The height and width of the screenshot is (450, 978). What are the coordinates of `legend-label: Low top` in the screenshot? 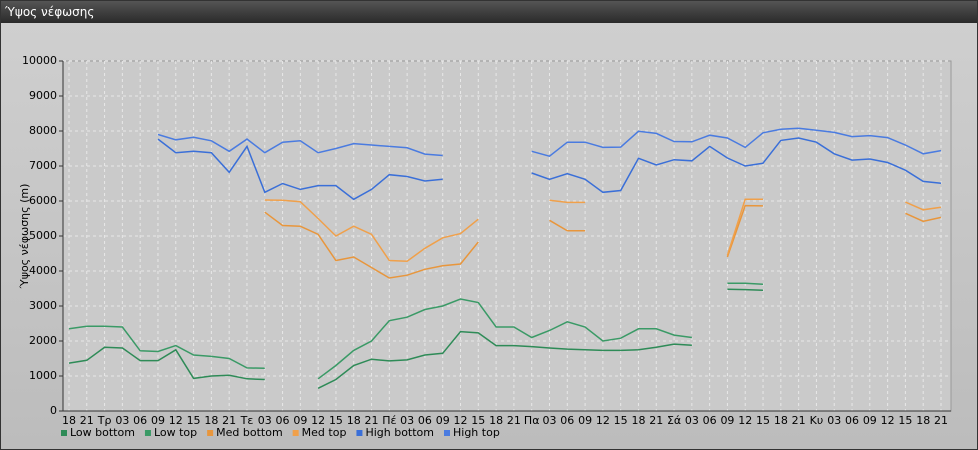 It's located at (175, 432).